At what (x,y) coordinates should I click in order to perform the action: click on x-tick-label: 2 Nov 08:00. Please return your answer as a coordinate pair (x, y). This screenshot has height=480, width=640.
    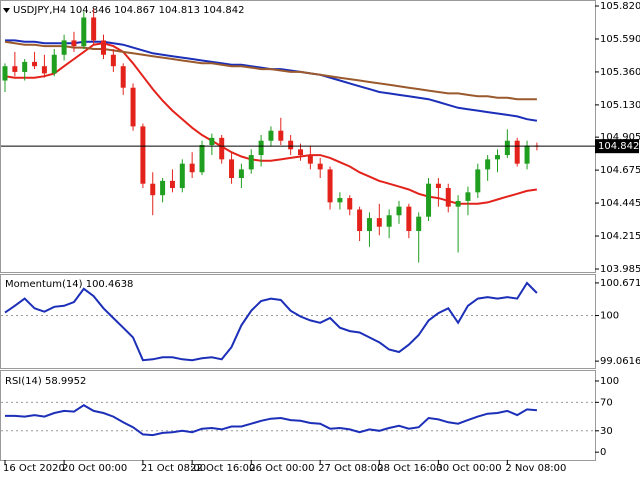
    Looking at the image, I should click on (535, 468).